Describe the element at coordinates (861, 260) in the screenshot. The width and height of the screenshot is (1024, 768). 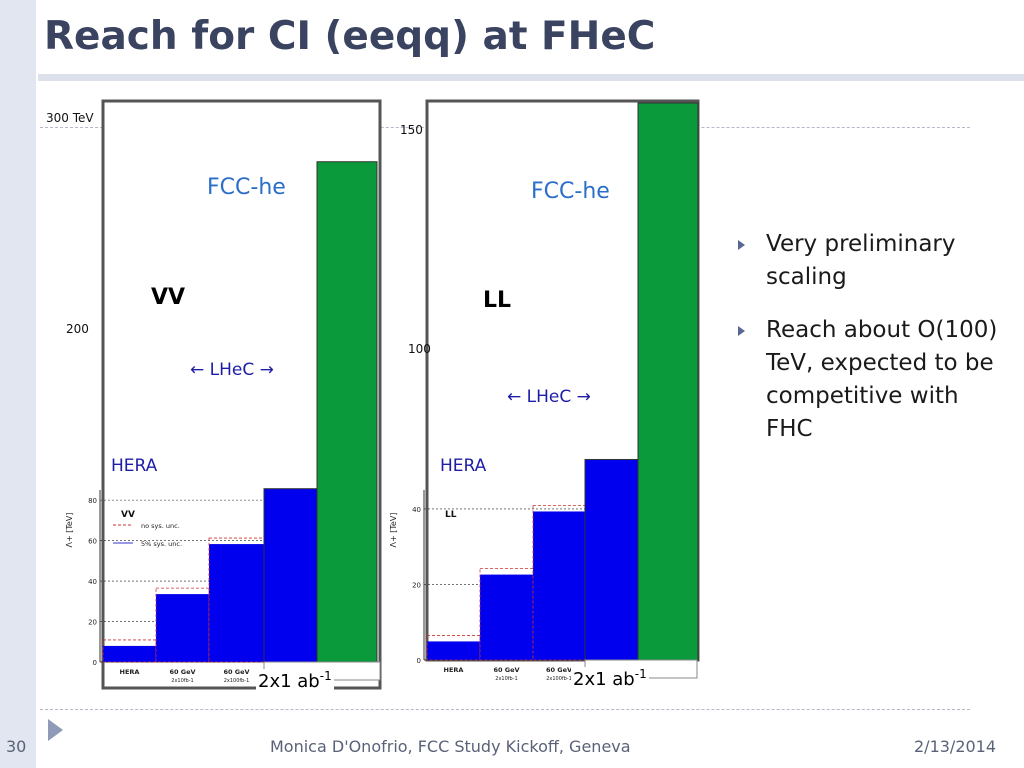
I see `bullet-text: Very preliminary scaling` at that location.